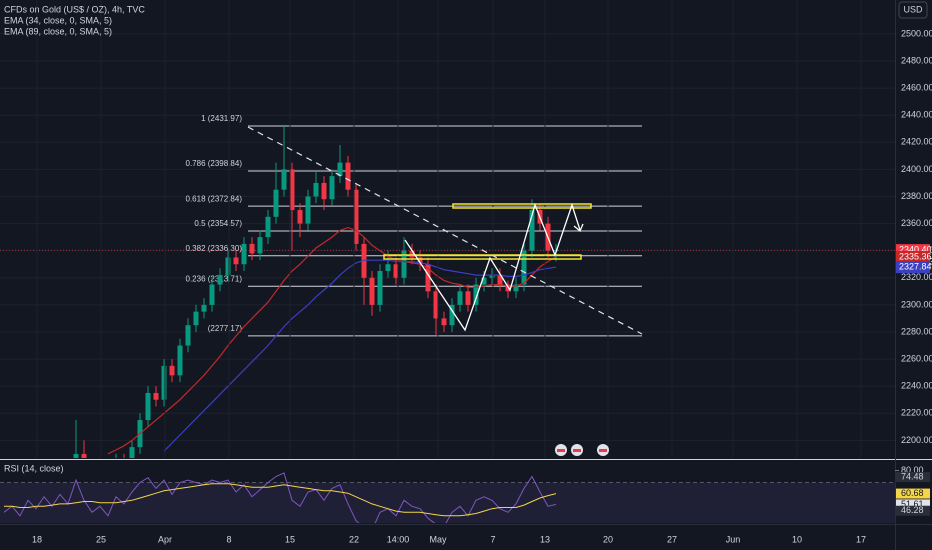 This screenshot has width=932, height=550. I want to click on support-zone, so click(482, 257).